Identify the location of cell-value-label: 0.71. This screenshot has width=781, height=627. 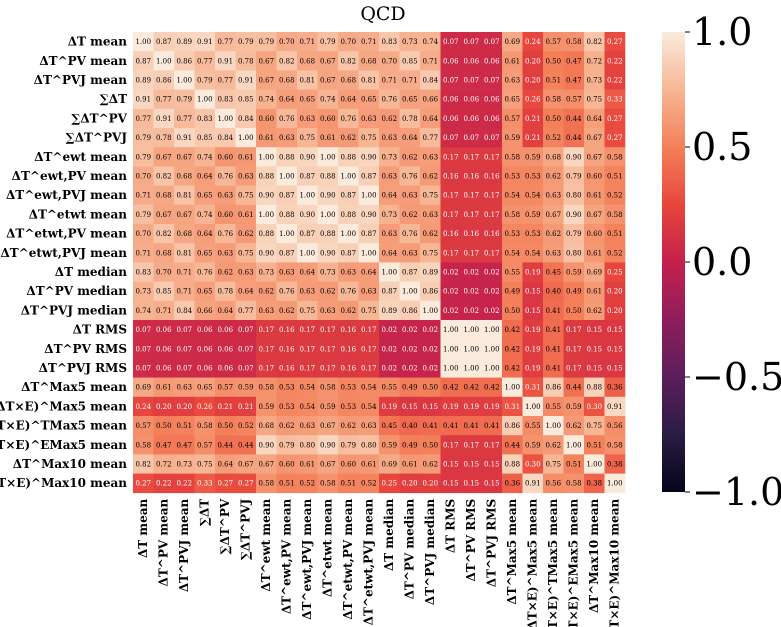
(143, 253).